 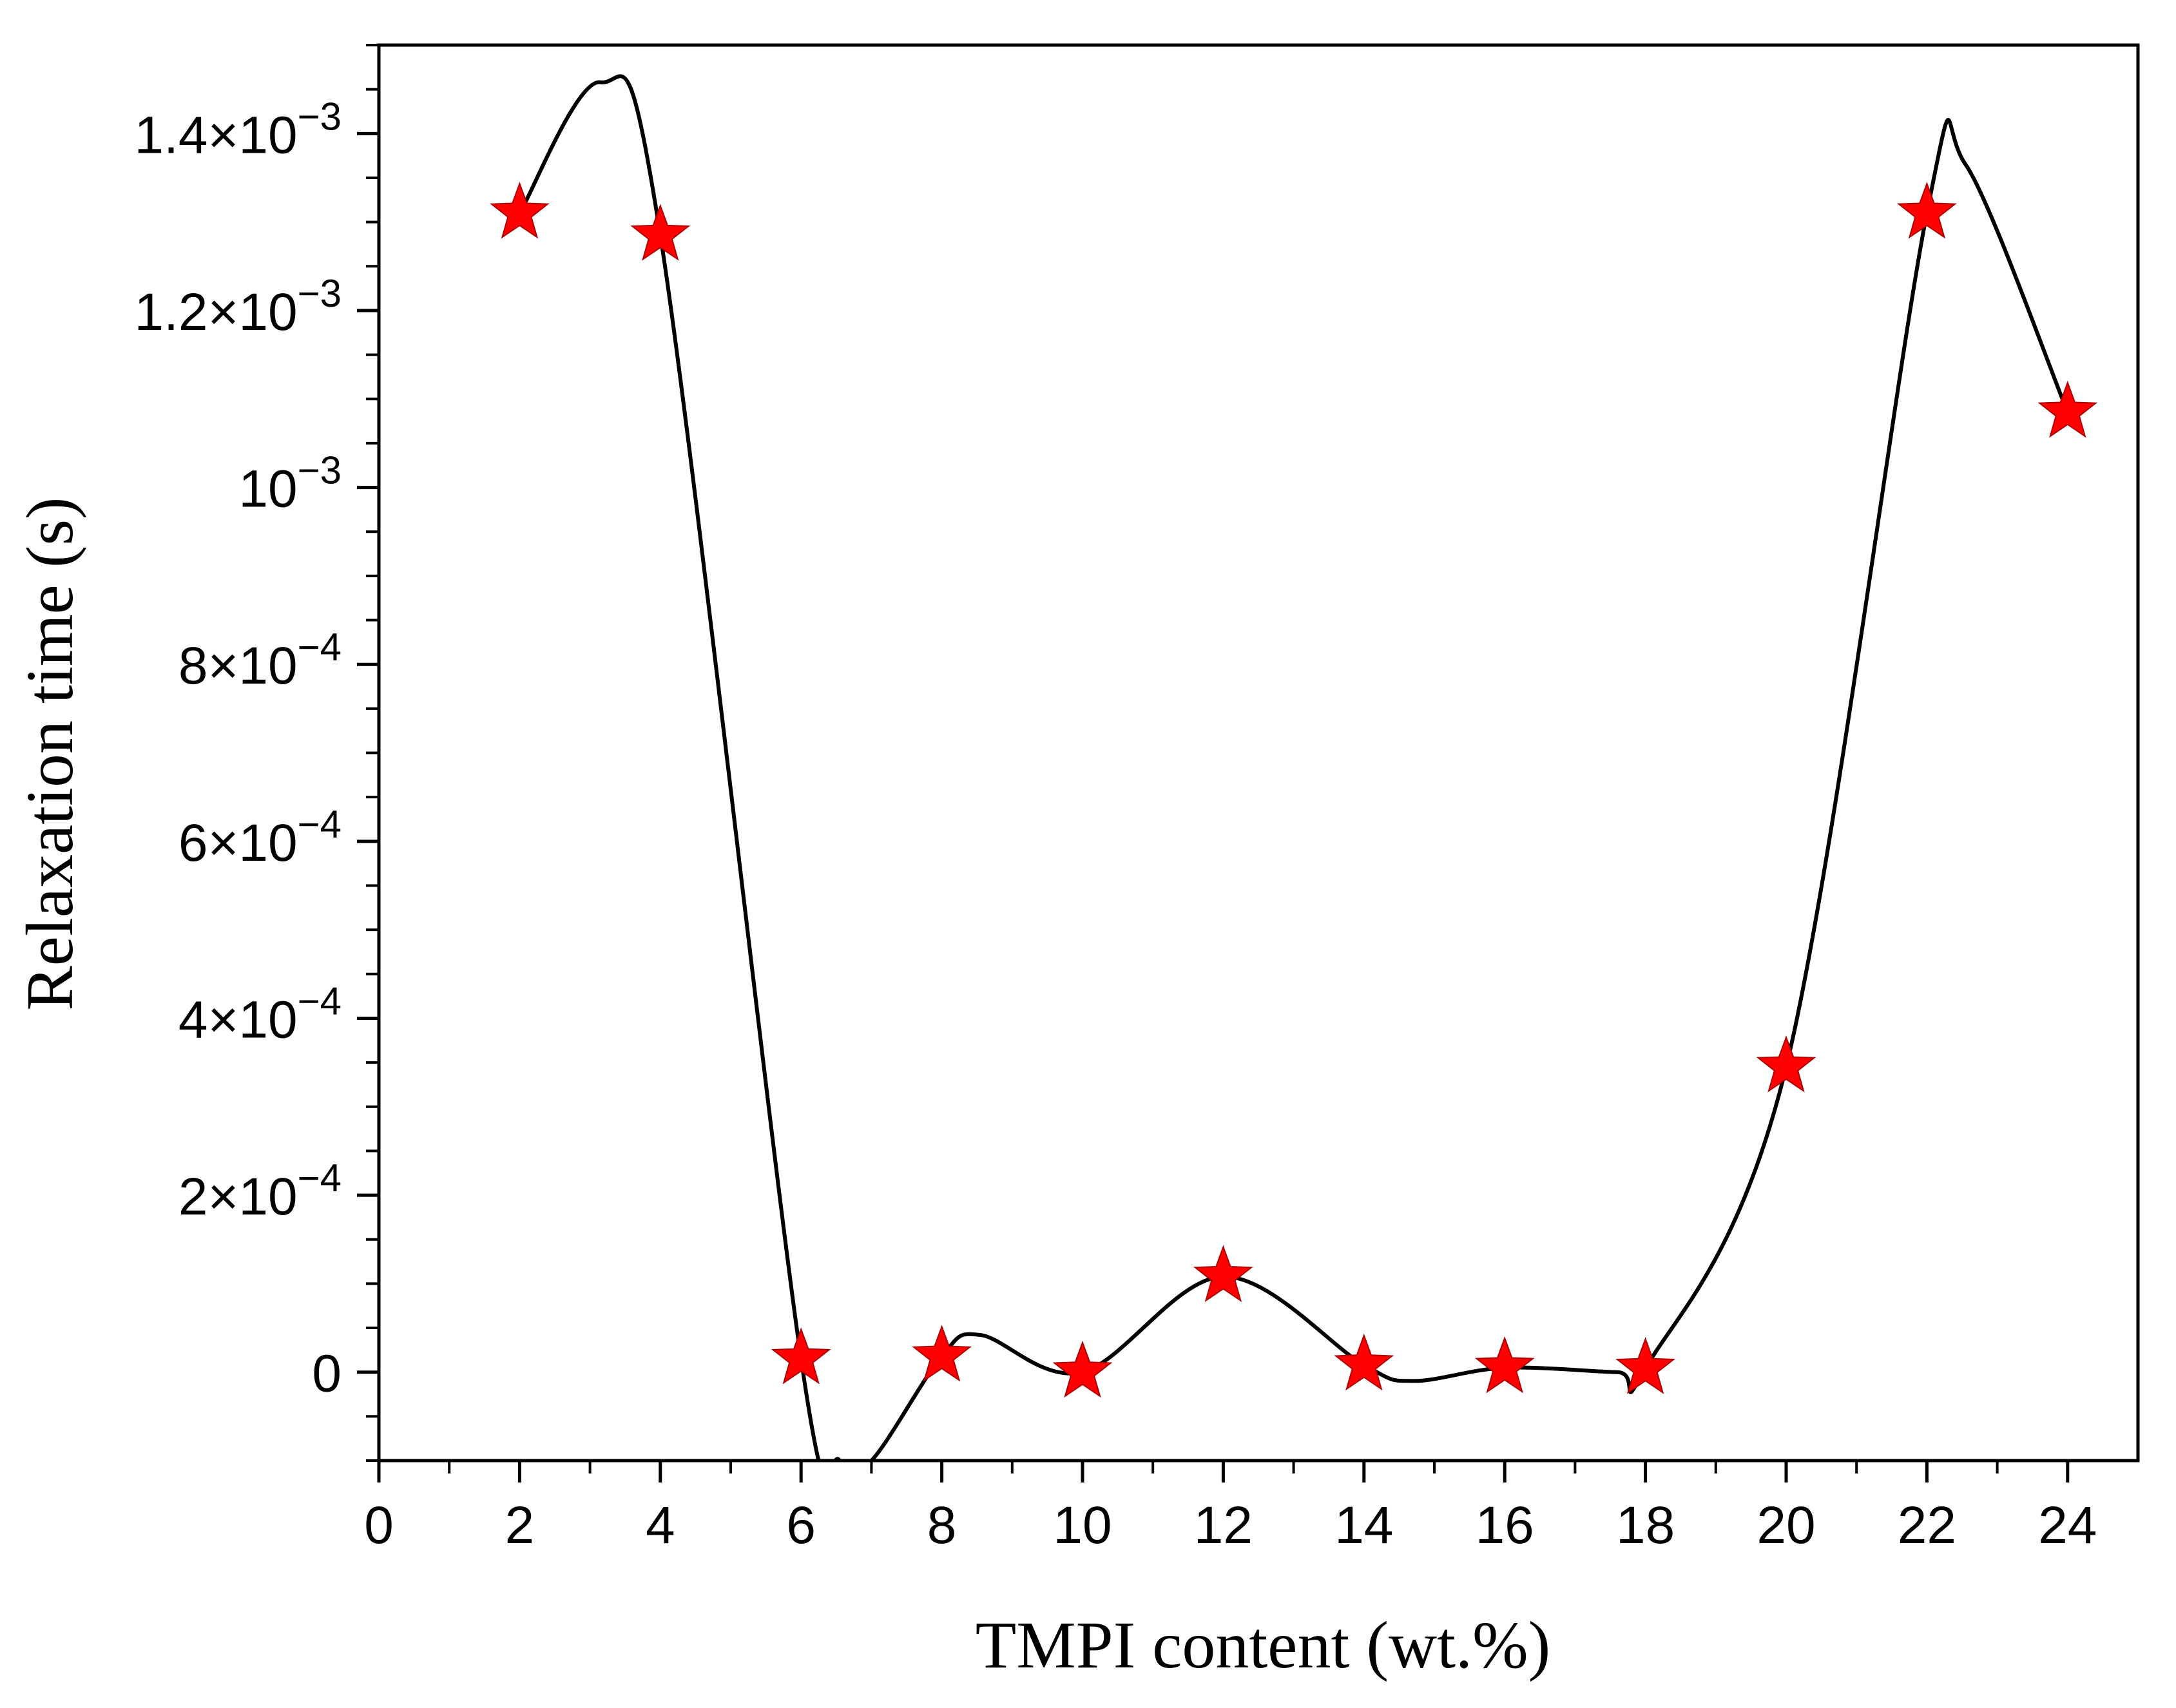 What do you see at coordinates (1224, 1525) in the screenshot?
I see `x-tick-label: 12` at bounding box center [1224, 1525].